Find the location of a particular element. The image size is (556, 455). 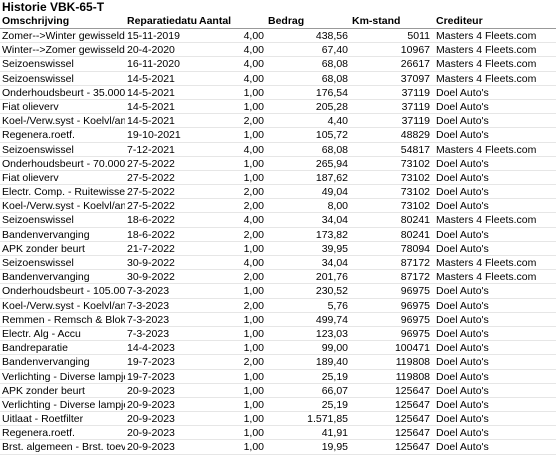

cell: 16-11-2020 is located at coordinates (153, 64).